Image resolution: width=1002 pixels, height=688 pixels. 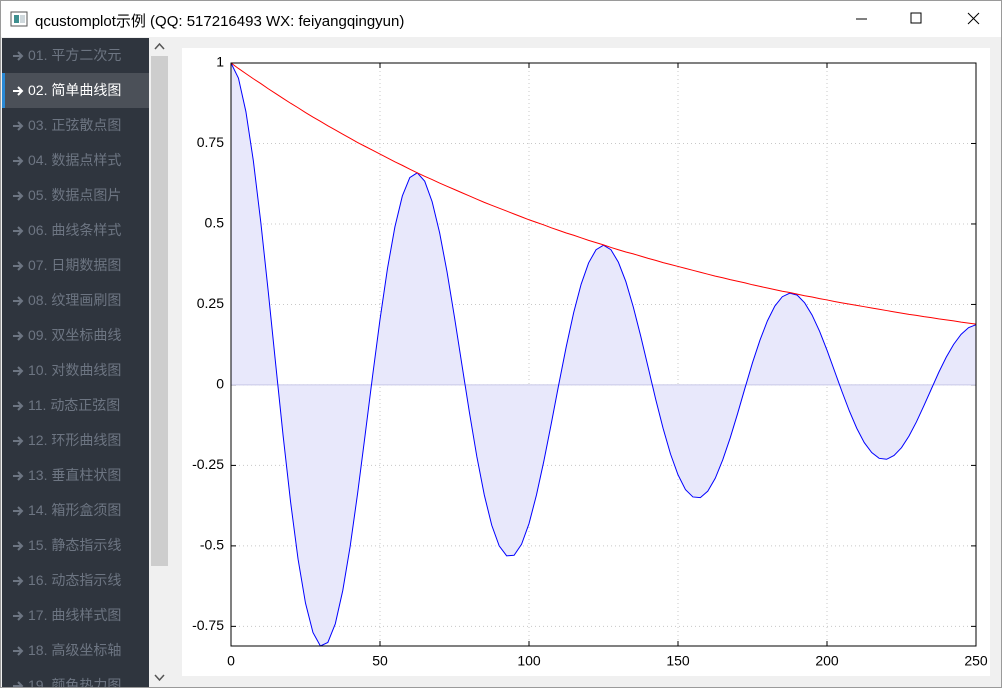 I want to click on nav-label: 19. 颜色热力图, so click(x=75, y=682).